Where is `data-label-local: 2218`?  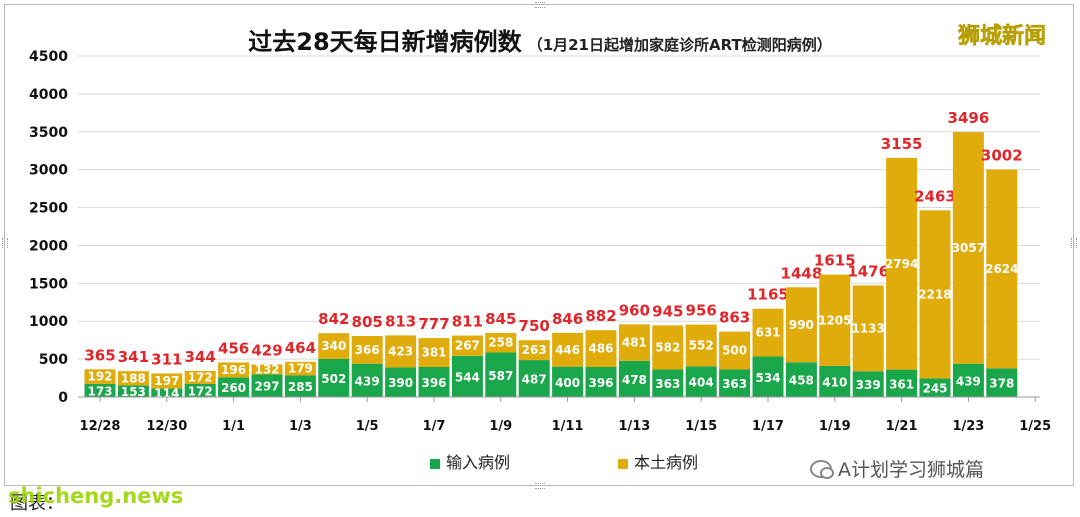
data-label-local: 2218 is located at coordinates (934, 294).